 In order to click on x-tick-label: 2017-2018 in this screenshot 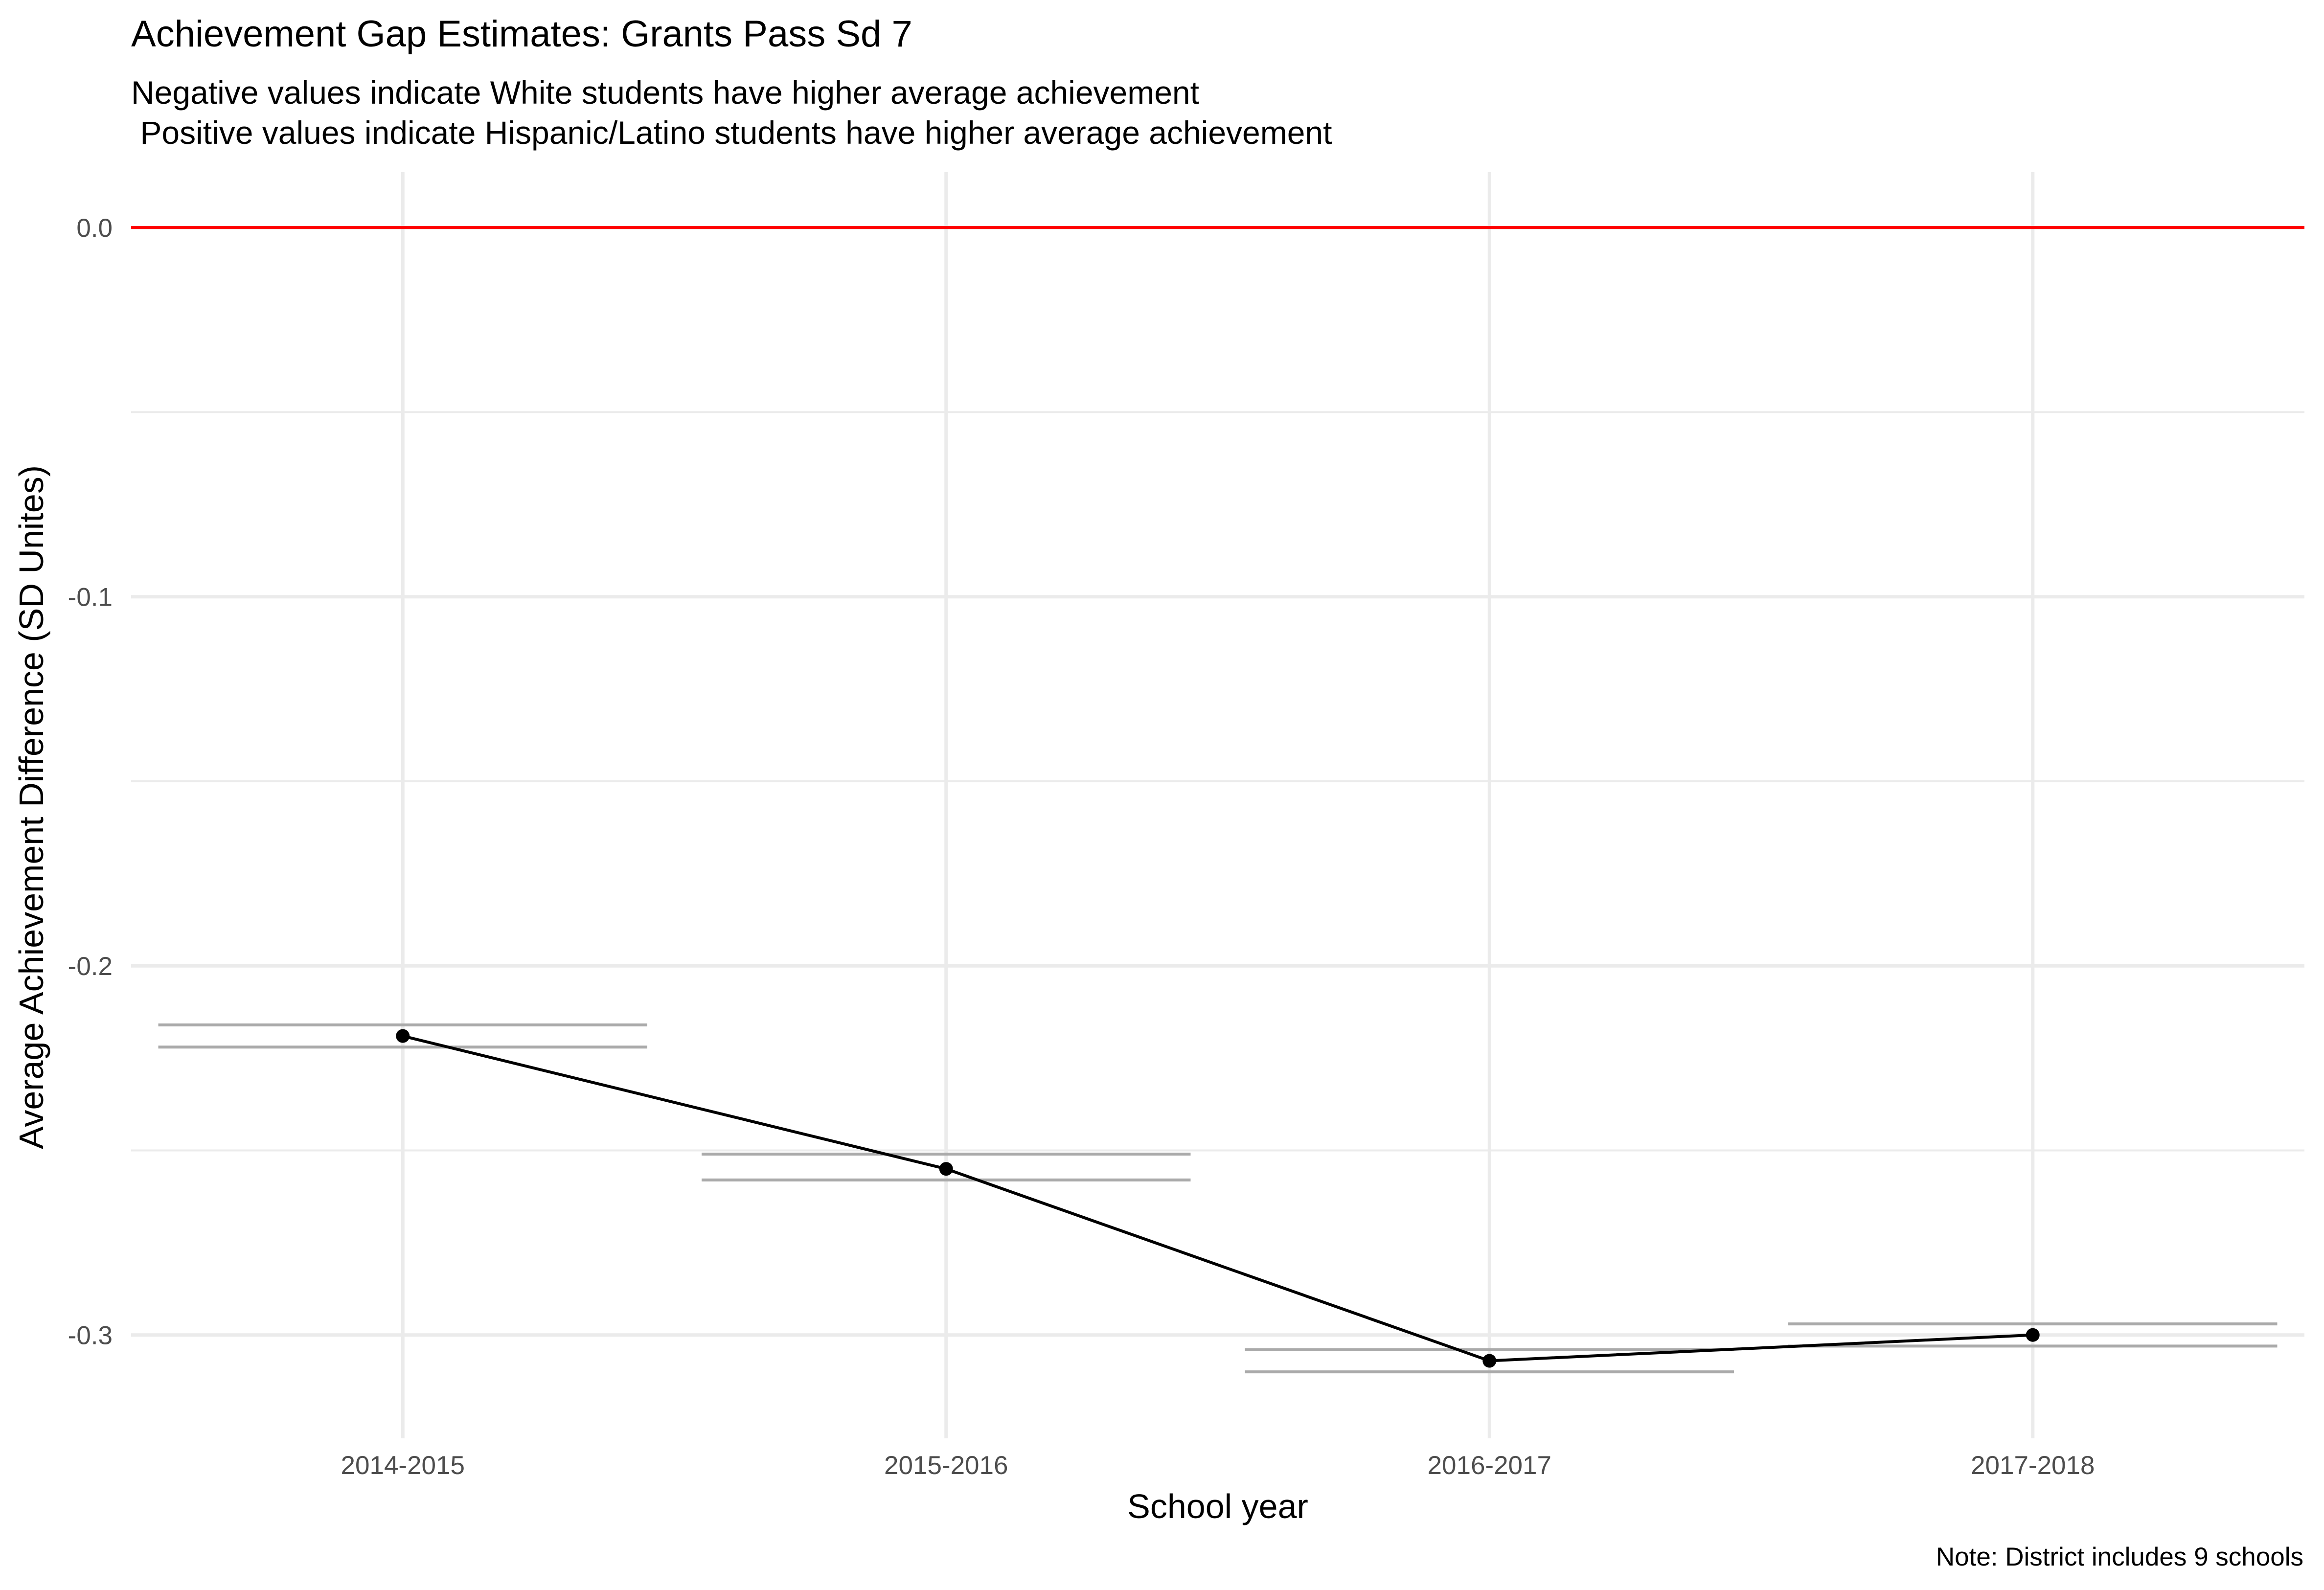, I will do `click(2033, 1465)`.